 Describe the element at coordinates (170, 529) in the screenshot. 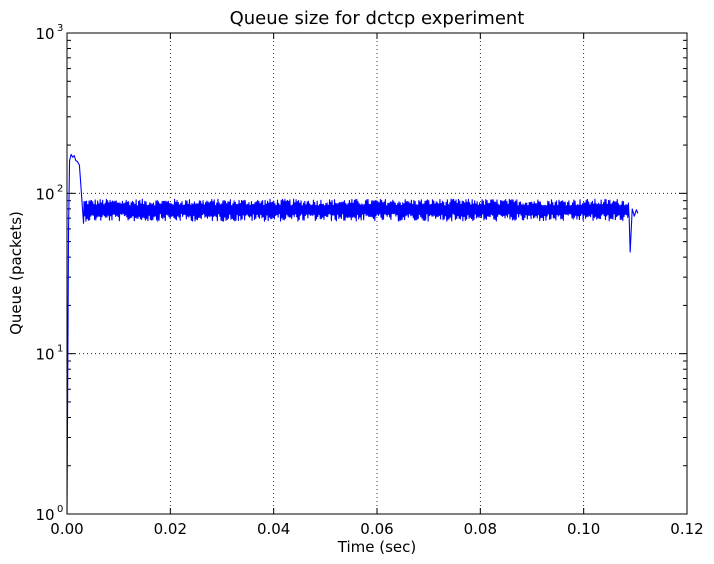

I see `x-tick-label: 0.02` at that location.